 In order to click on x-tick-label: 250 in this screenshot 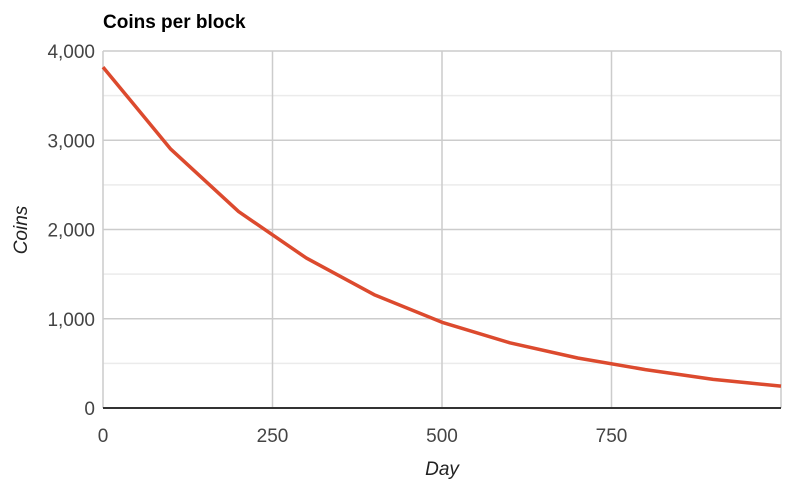, I will do `click(273, 436)`.